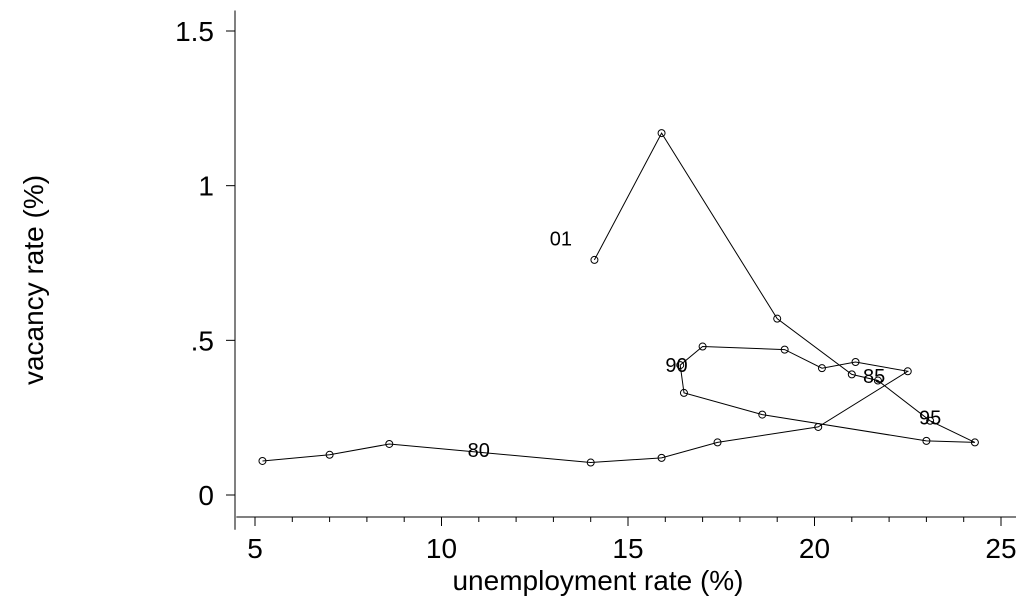  I want to click on x-tick-label: 10, so click(441, 548).